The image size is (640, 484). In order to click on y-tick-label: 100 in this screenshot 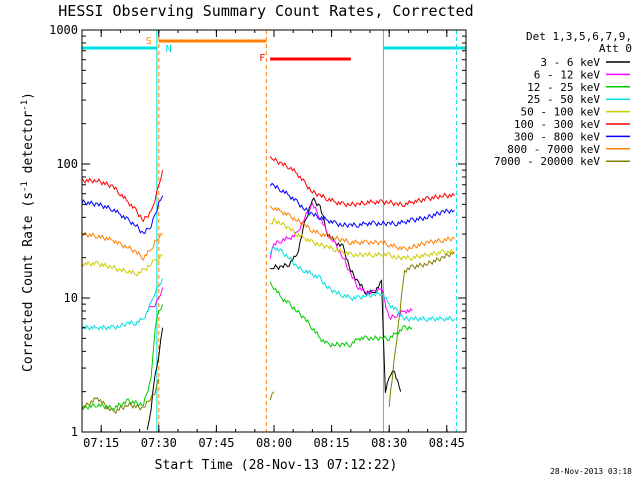, I will do `click(67, 164)`.